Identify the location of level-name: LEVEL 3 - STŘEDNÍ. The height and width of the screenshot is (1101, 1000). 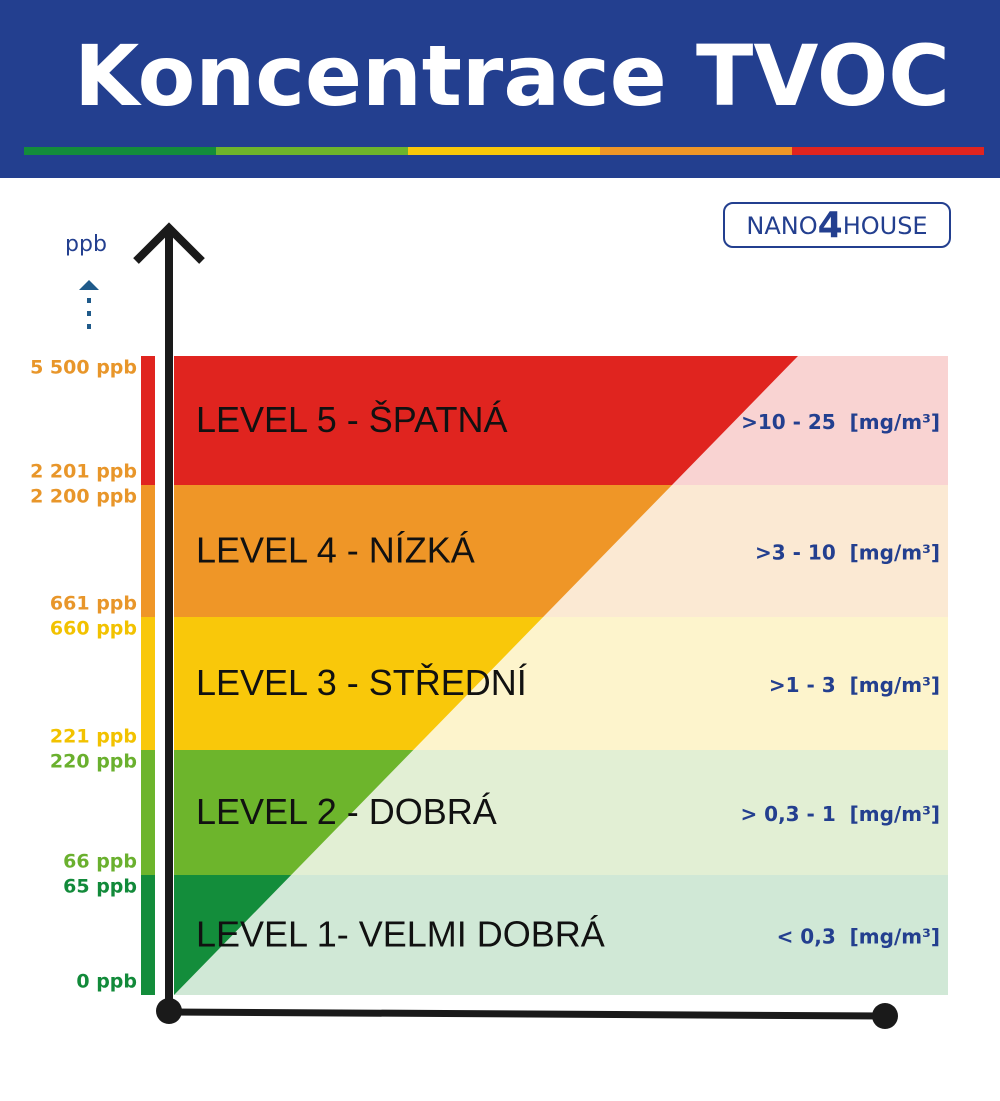
(361, 682).